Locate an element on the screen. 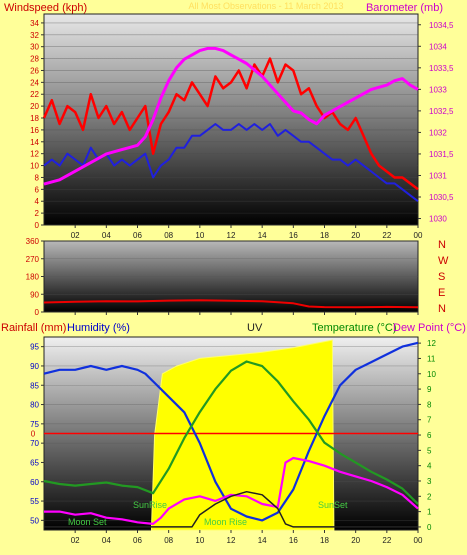 This screenshot has width=467, height=555. y-tick-label: 60 is located at coordinates (34, 482).